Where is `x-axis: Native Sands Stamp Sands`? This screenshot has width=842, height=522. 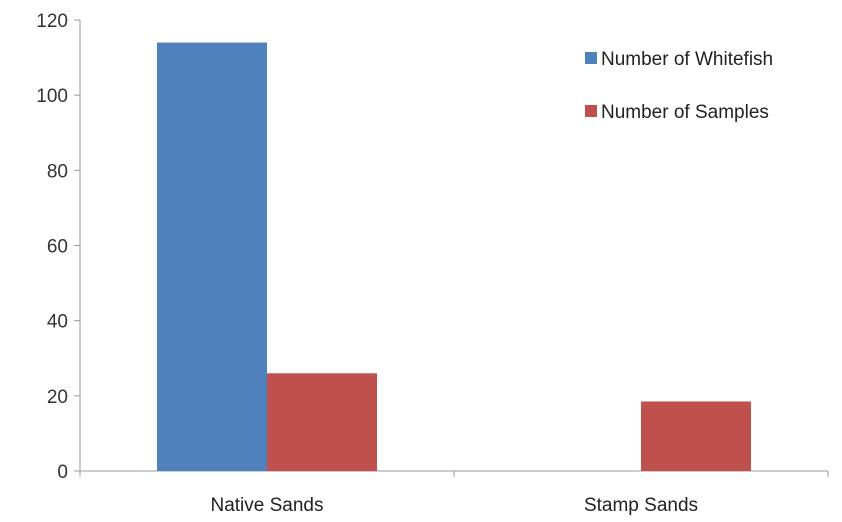 x-axis: Native Sands Stamp Sands is located at coordinates (451, 493).